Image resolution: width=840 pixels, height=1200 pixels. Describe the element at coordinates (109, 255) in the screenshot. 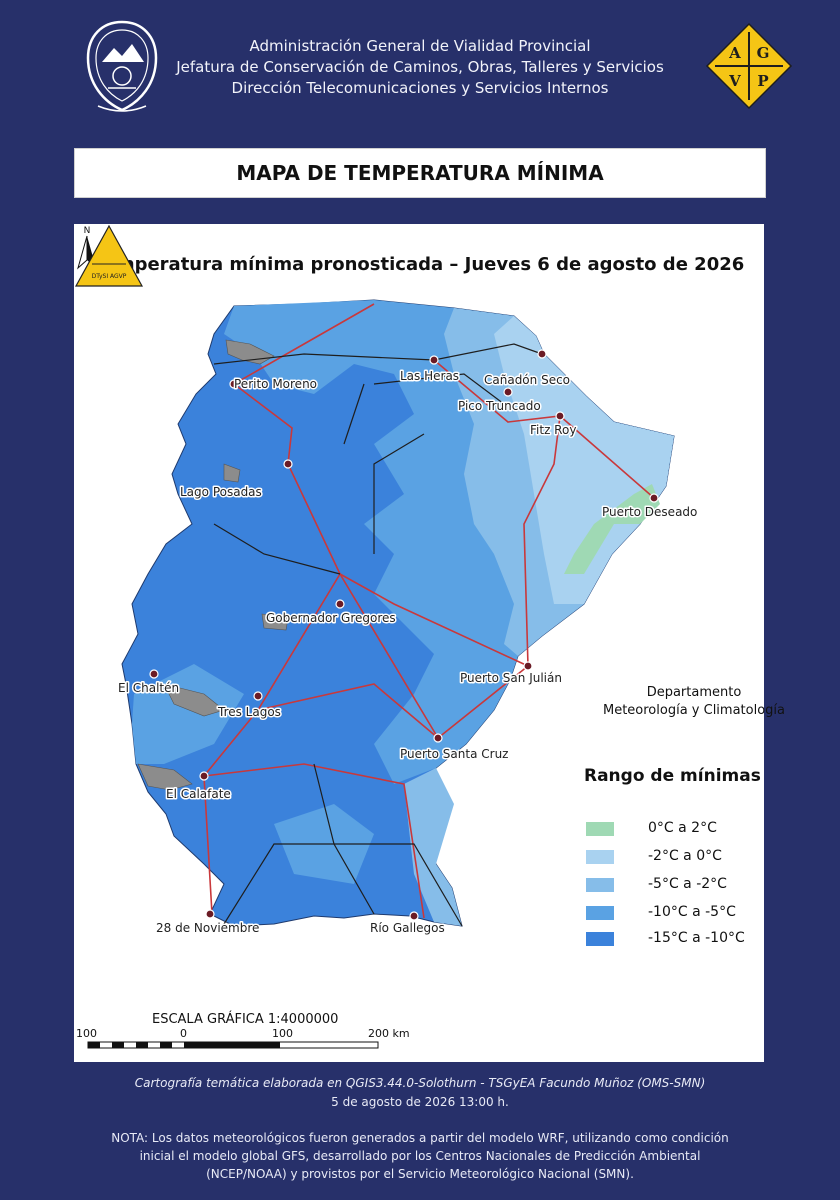

I see `dtysi-logo: DTySI AGVP` at that location.